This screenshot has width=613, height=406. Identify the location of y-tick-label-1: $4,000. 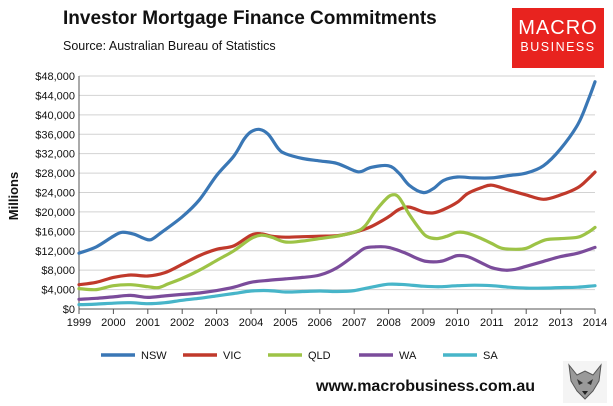
(58, 291).